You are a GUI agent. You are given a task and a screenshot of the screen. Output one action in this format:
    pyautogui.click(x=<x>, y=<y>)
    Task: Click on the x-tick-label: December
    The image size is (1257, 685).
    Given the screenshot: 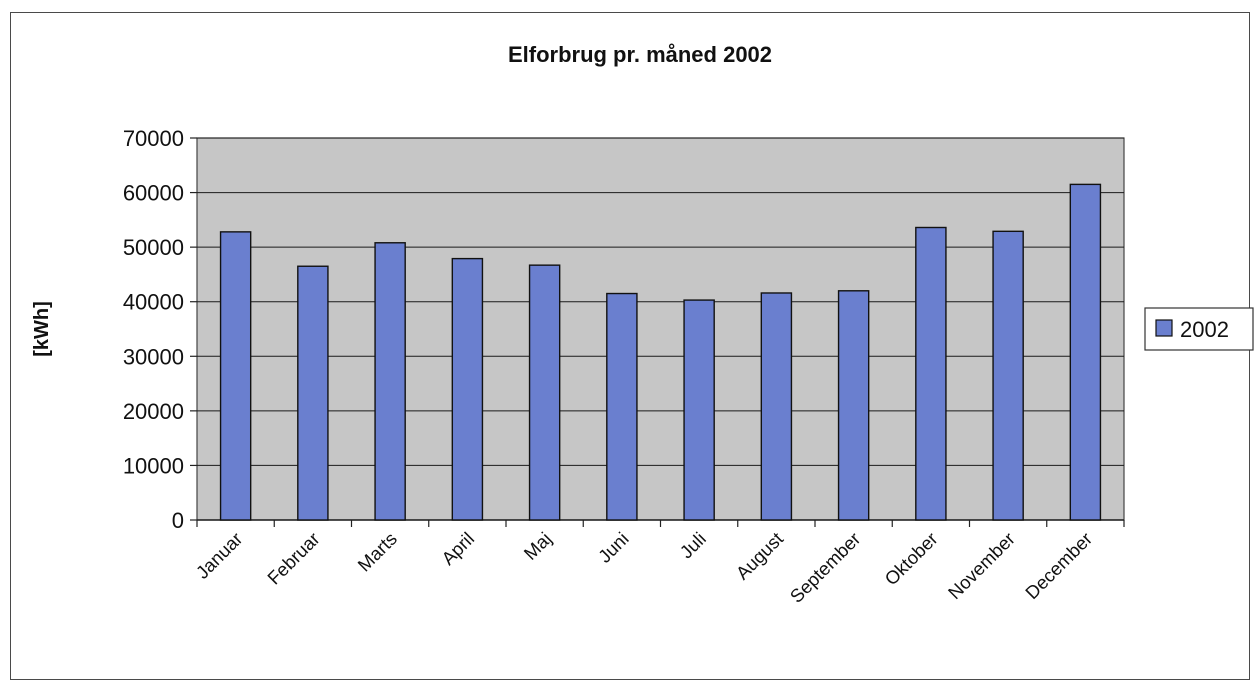 What is the action you would take?
    pyautogui.click(x=1058, y=565)
    